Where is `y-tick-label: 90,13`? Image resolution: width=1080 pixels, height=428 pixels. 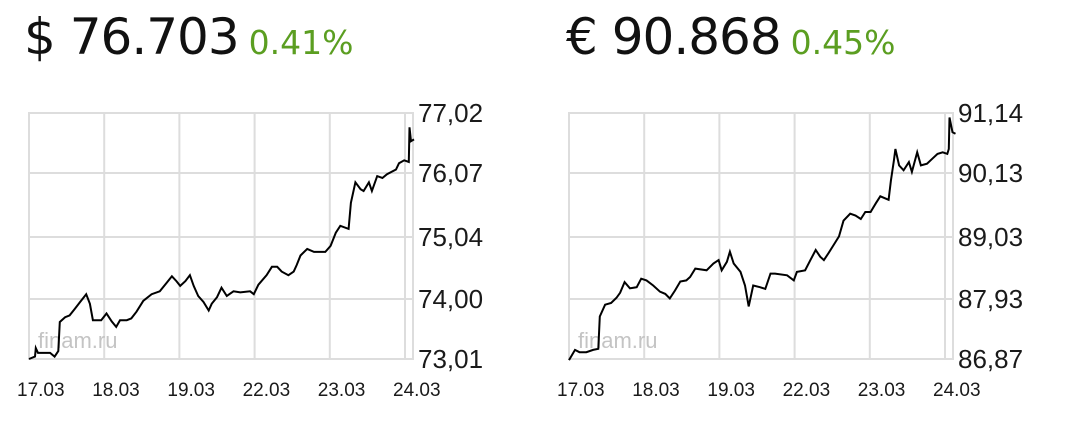 y-tick-label: 90,13 is located at coordinates (990, 173).